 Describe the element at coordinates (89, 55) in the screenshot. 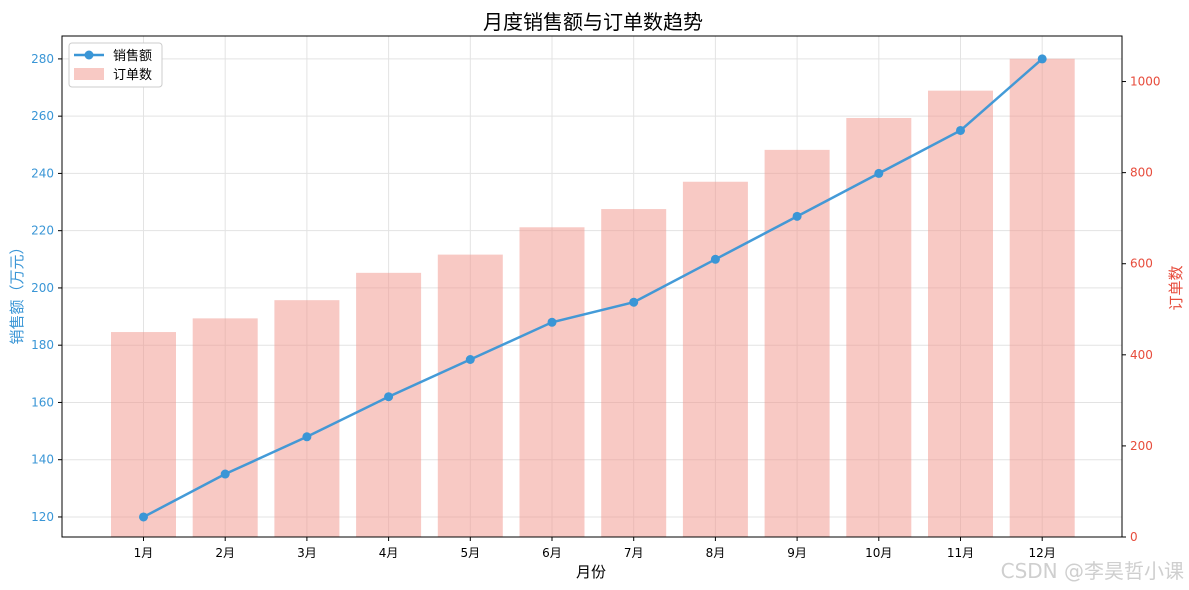

I see `legend-marker` at that location.